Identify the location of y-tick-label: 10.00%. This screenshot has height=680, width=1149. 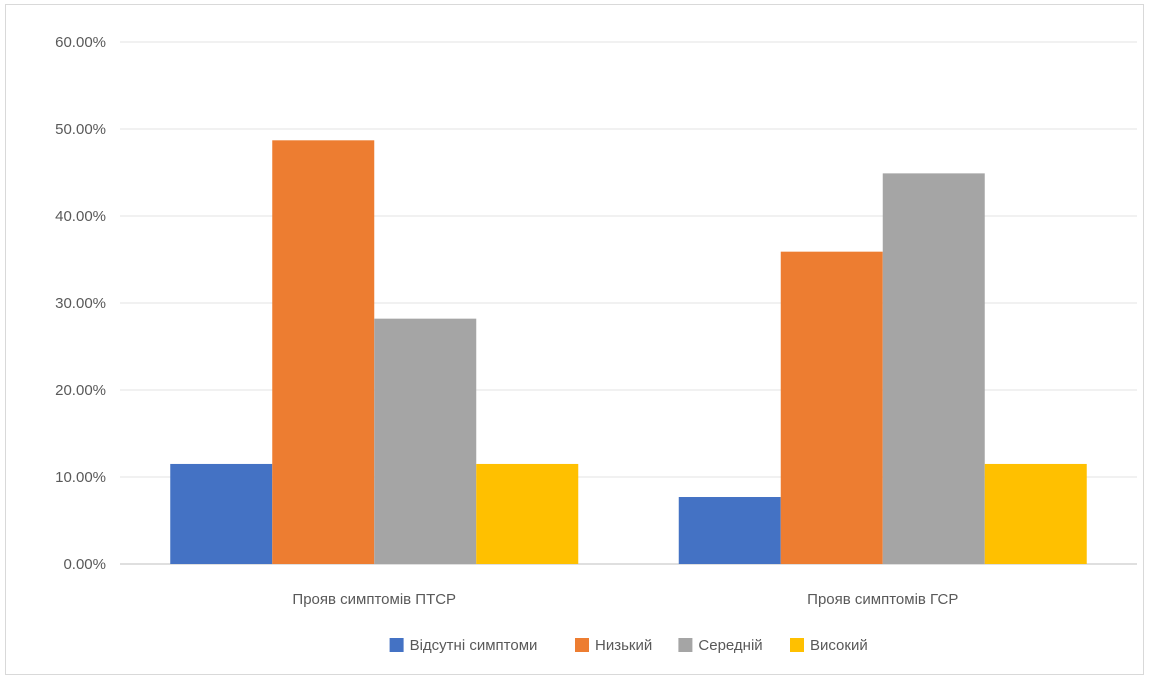
(80, 477).